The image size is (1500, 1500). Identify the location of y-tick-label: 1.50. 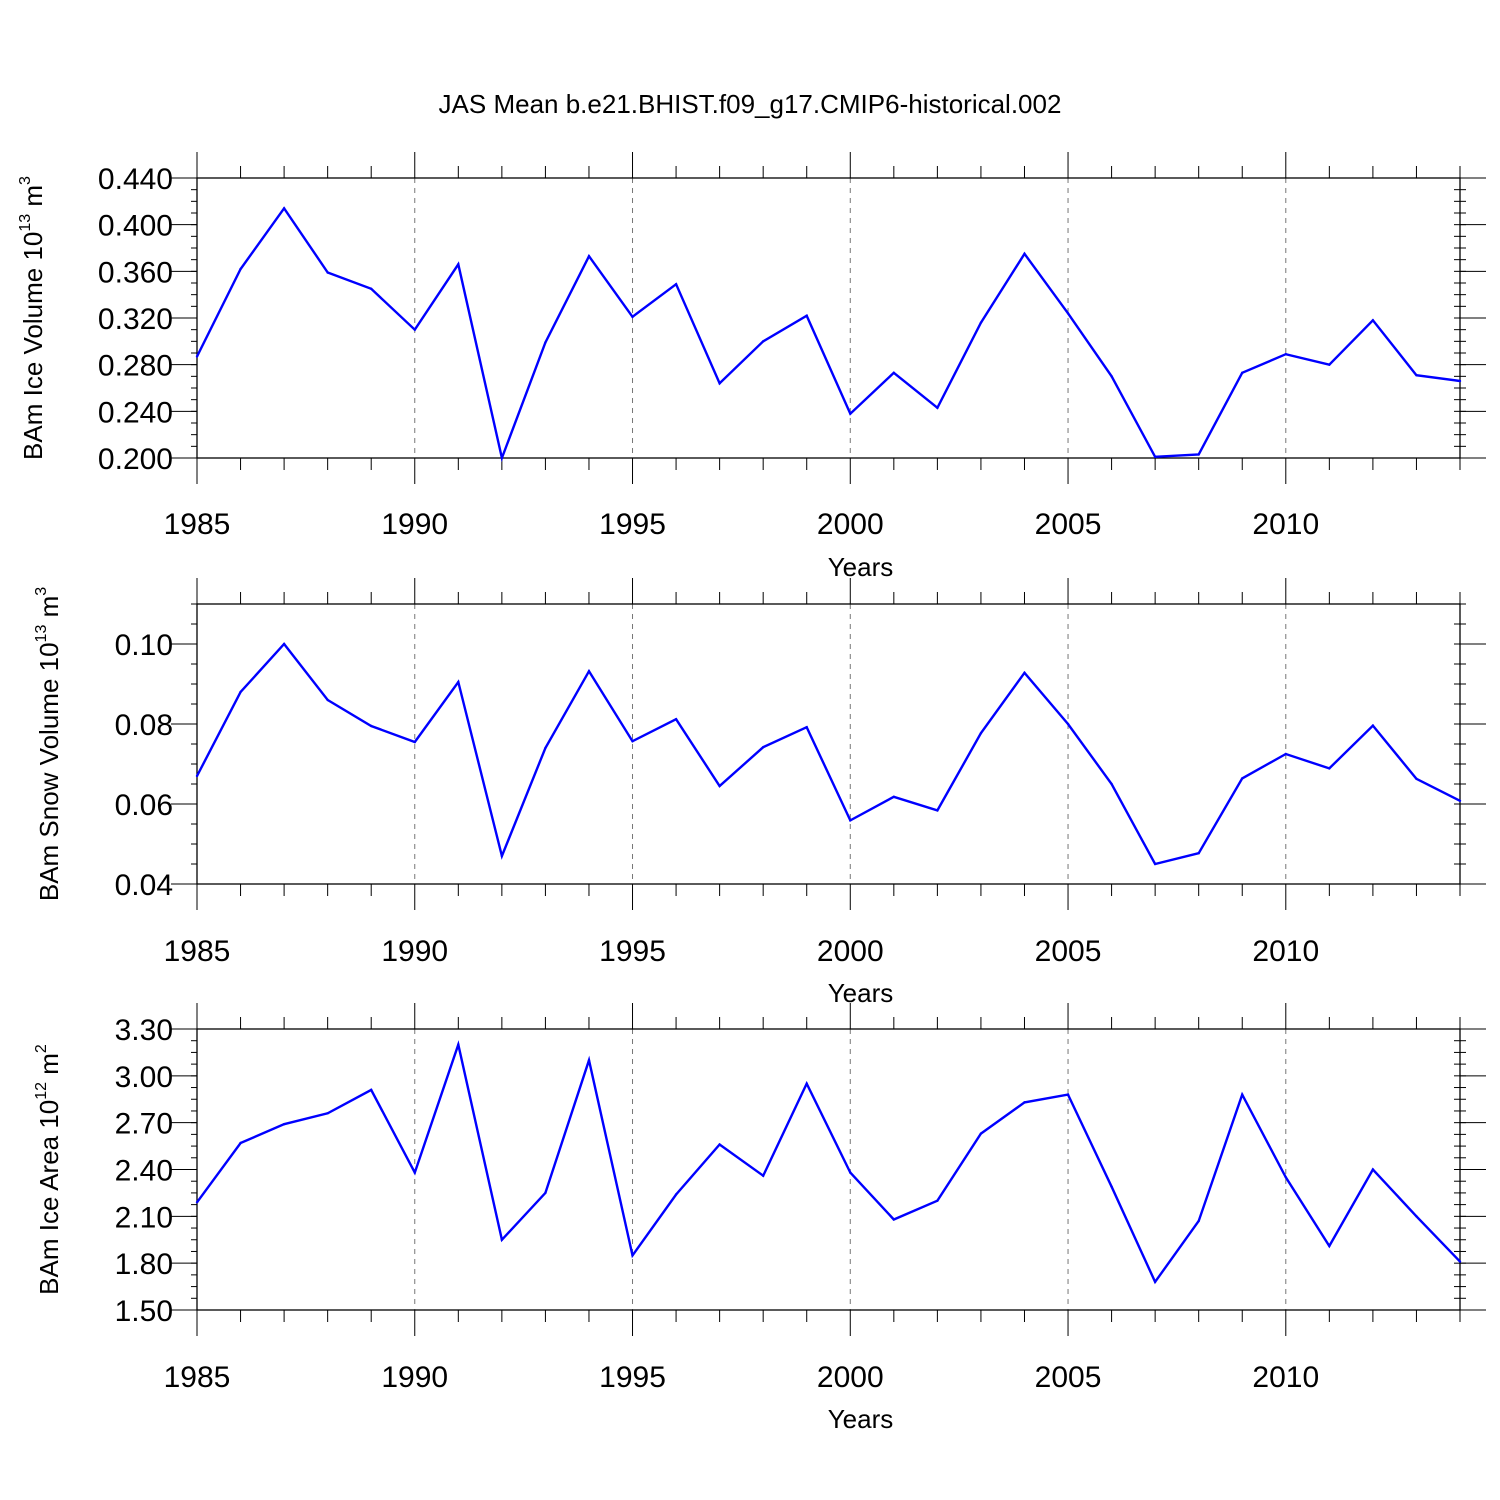
(144, 1311).